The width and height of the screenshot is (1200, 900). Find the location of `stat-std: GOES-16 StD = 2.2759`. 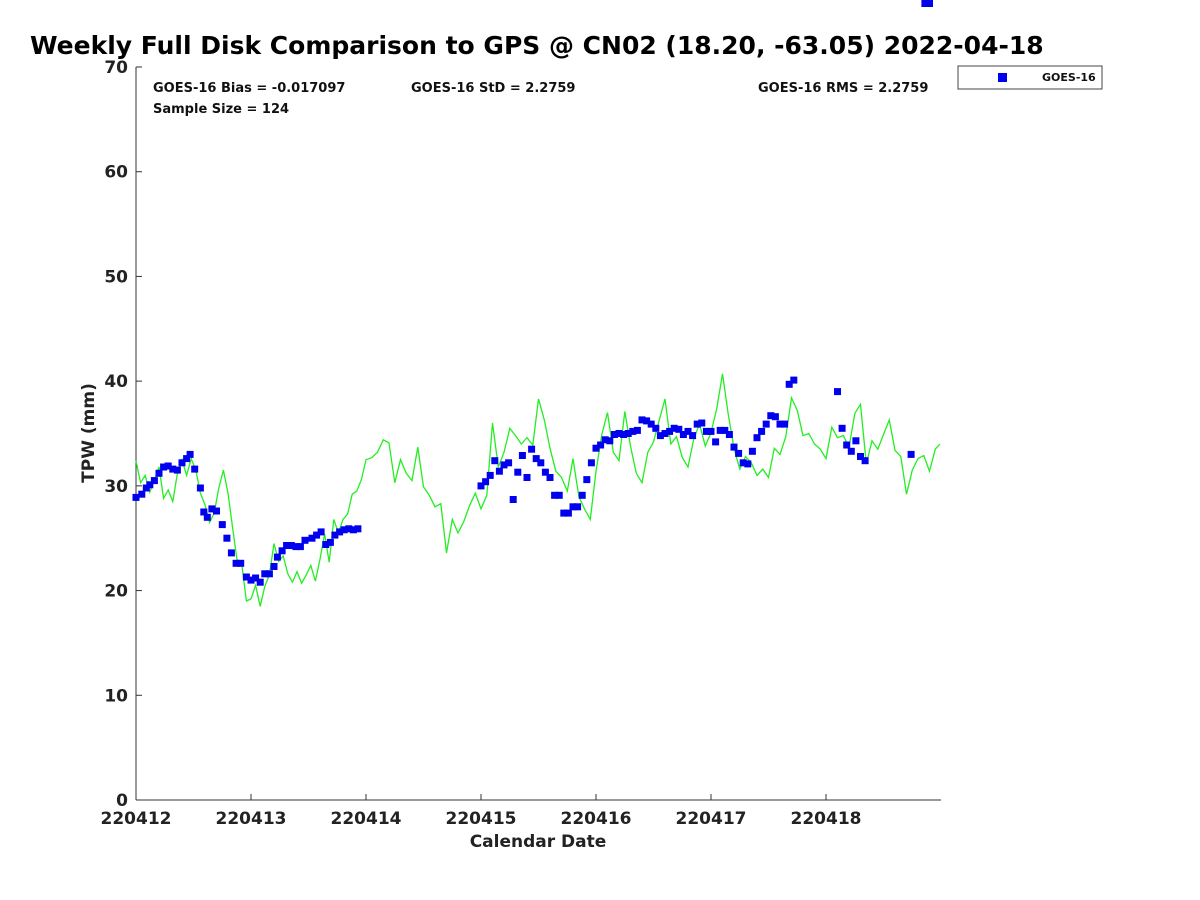

stat-std: GOES-16 StD = 2.2759 is located at coordinates (493, 88).